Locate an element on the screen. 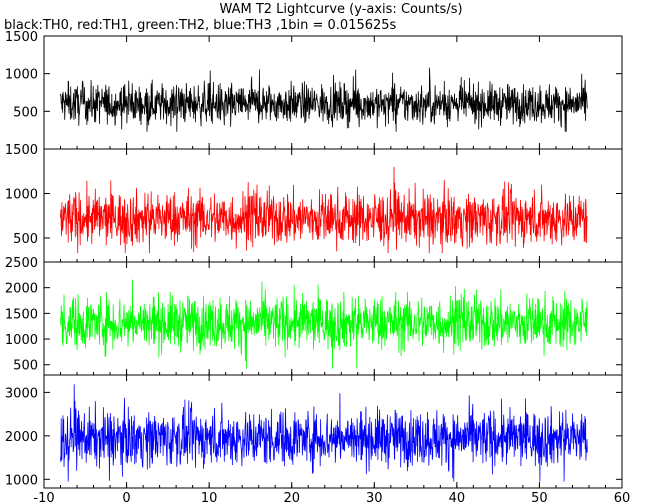 The width and height of the screenshot is (657, 504). x-tick-label: 20 is located at coordinates (291, 497).